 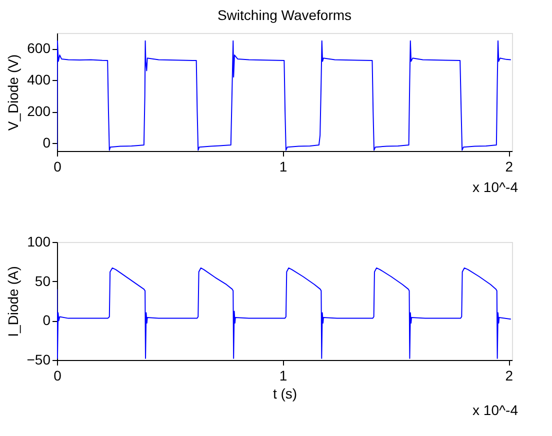 I want to click on chart-title: Switching Waveforms, so click(x=284, y=15).